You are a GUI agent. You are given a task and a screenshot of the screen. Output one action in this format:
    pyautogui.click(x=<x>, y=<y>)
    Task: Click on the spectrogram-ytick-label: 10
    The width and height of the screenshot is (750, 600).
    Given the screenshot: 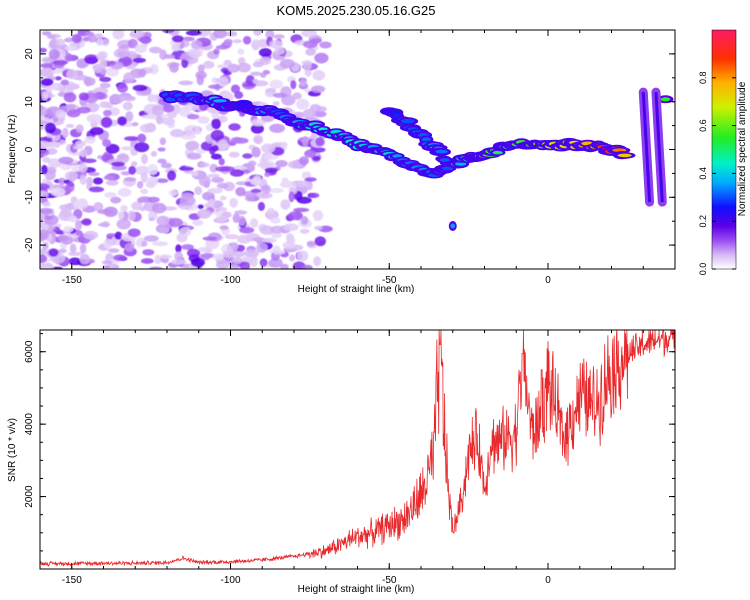 What is the action you would take?
    pyautogui.click(x=29, y=102)
    